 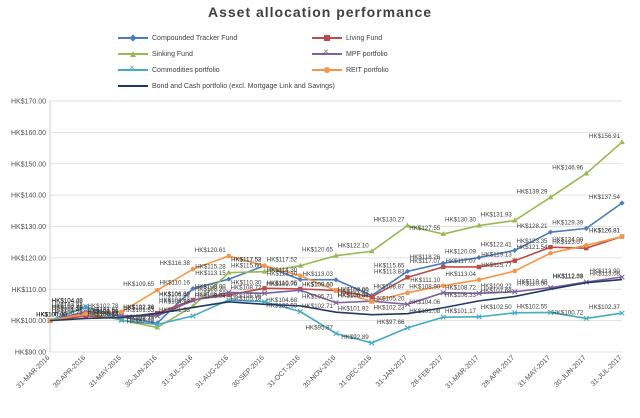 I want to click on data-label: HK$117.53, so click(x=246, y=260).